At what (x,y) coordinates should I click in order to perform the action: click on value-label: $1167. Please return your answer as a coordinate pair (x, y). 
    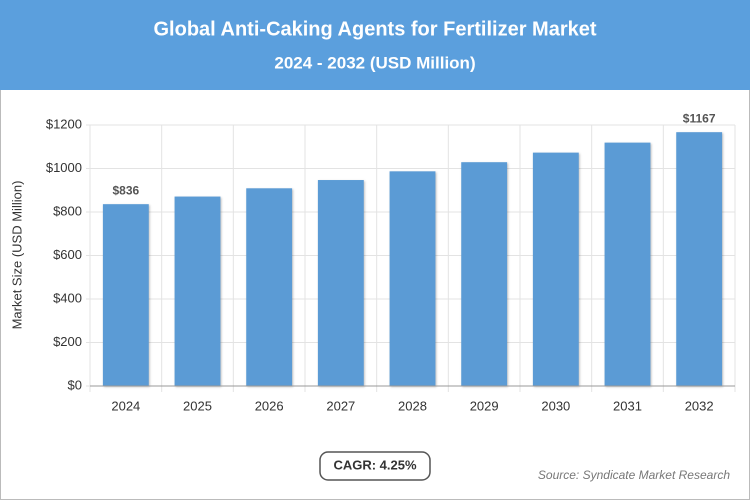
    Looking at the image, I should click on (699, 118).